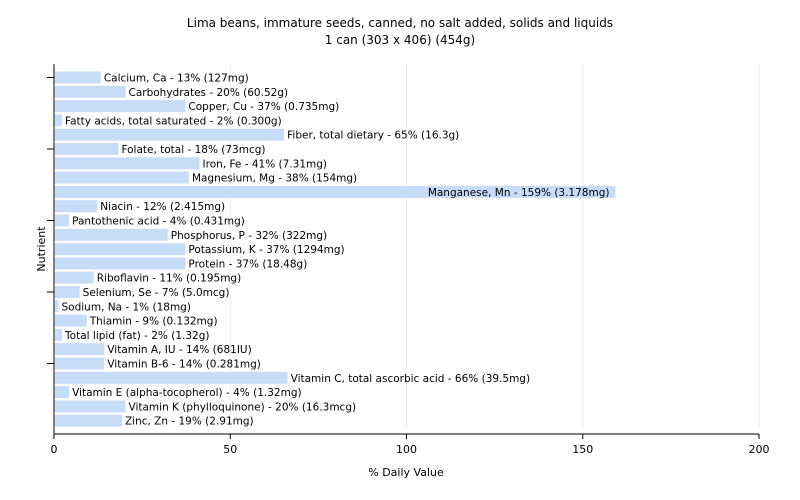 Image resolution: width=800 pixels, height=500 pixels. Describe the element at coordinates (406, 472) in the screenshot. I see `x-axis-title: % Daily Value` at that location.